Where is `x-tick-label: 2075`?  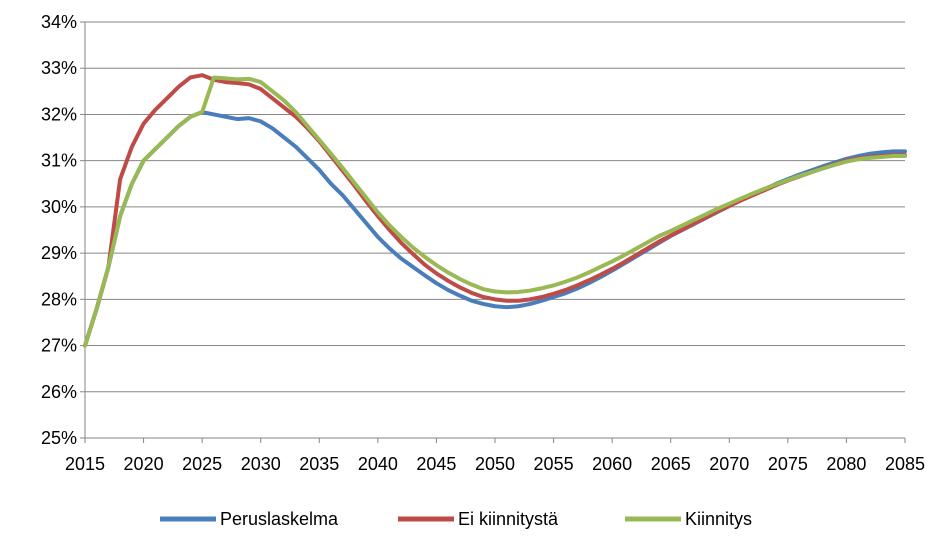 x-tick-label: 2075 is located at coordinates (788, 464).